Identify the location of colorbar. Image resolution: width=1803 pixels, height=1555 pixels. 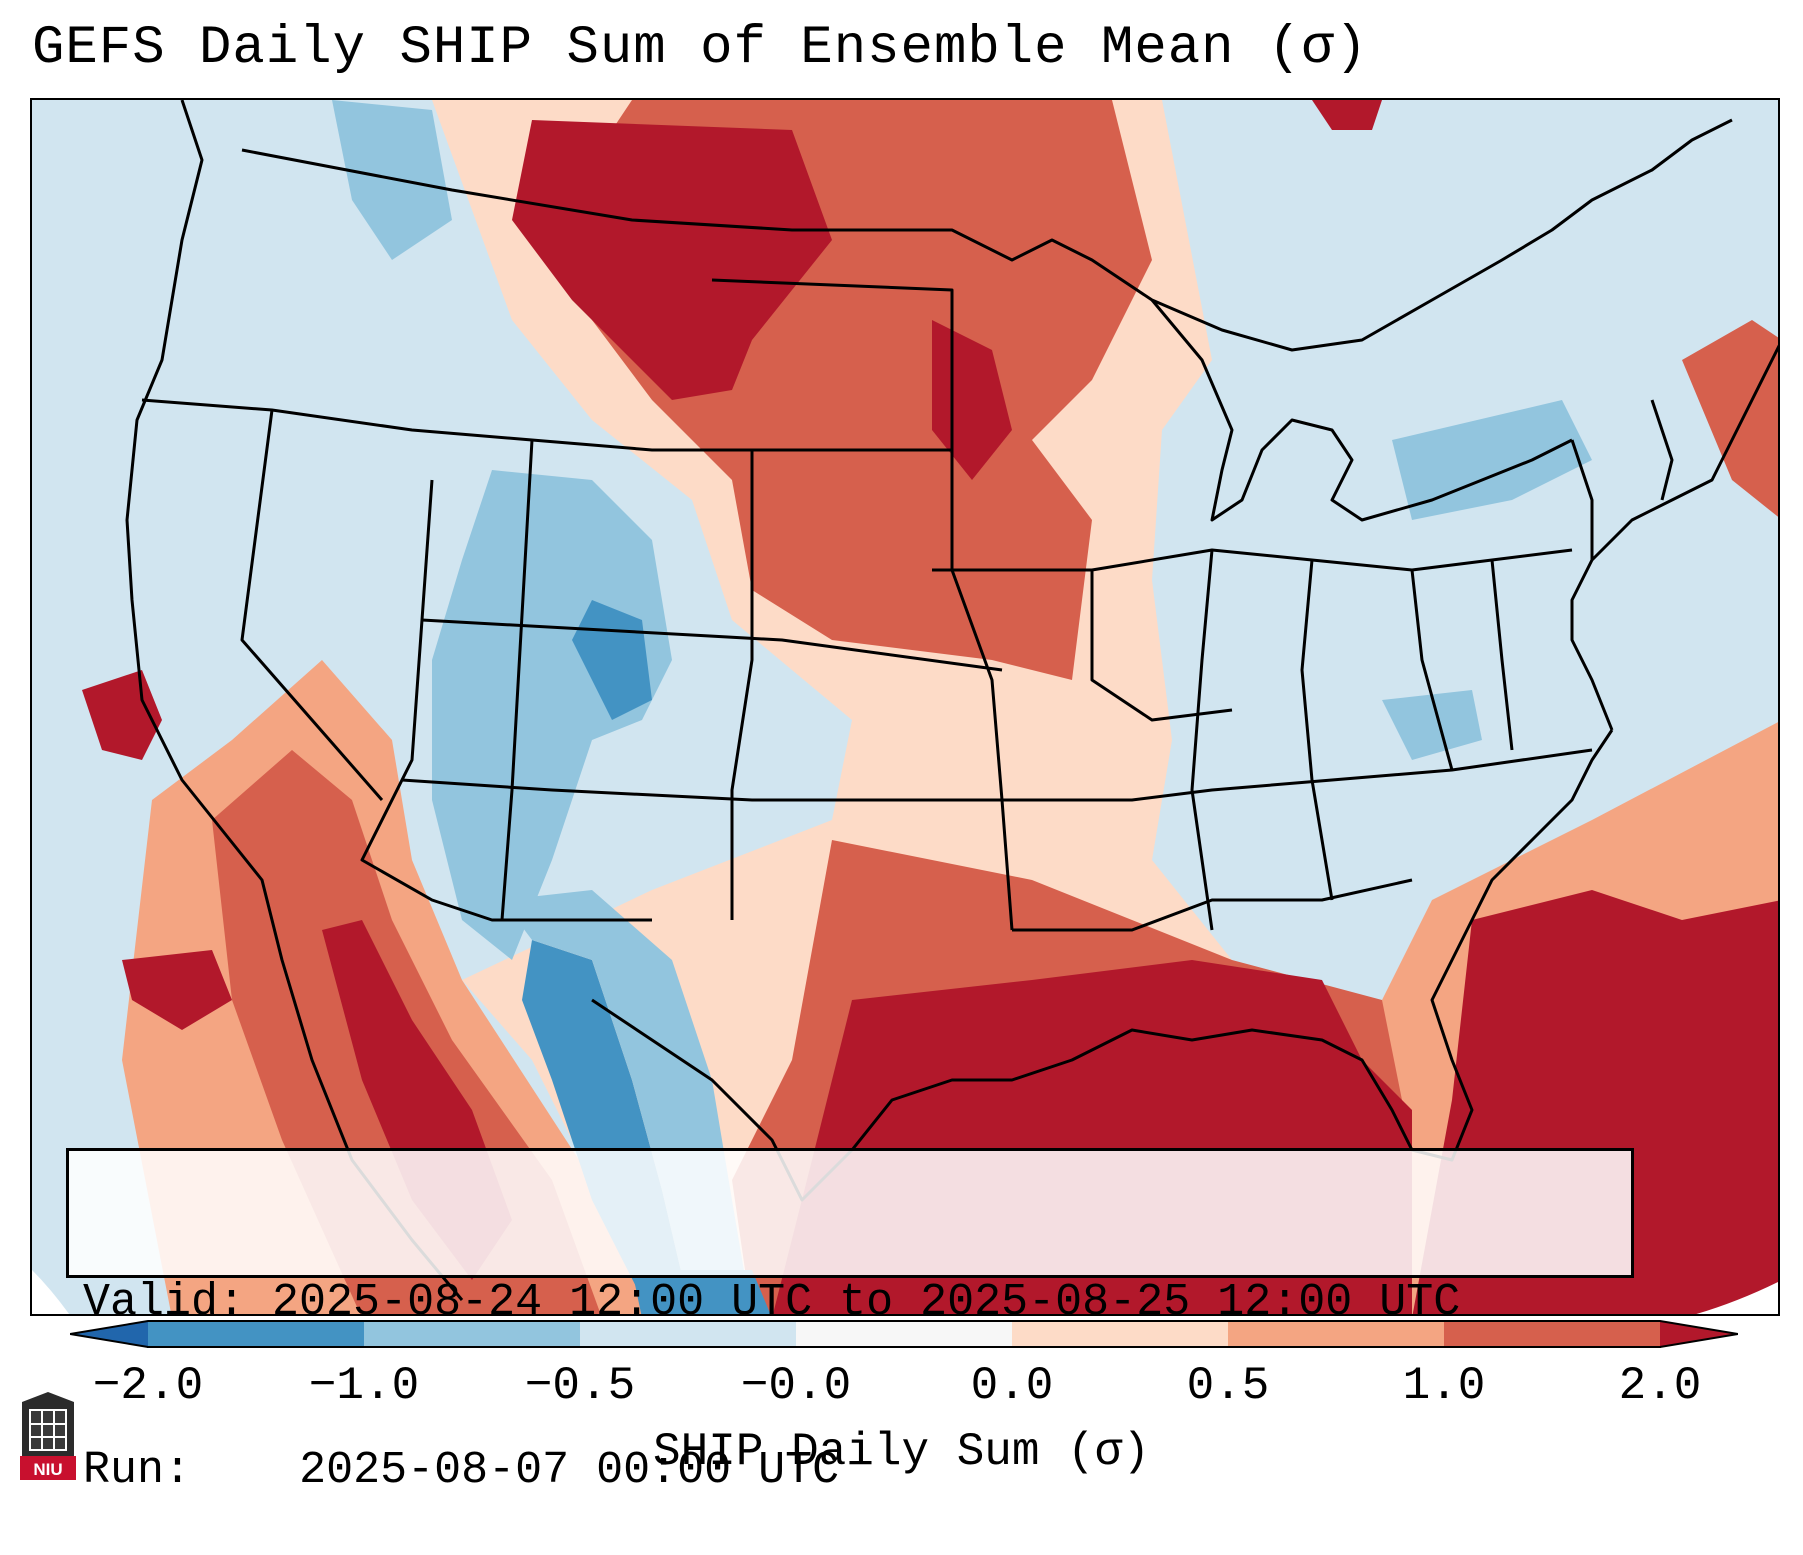
(904, 1334).